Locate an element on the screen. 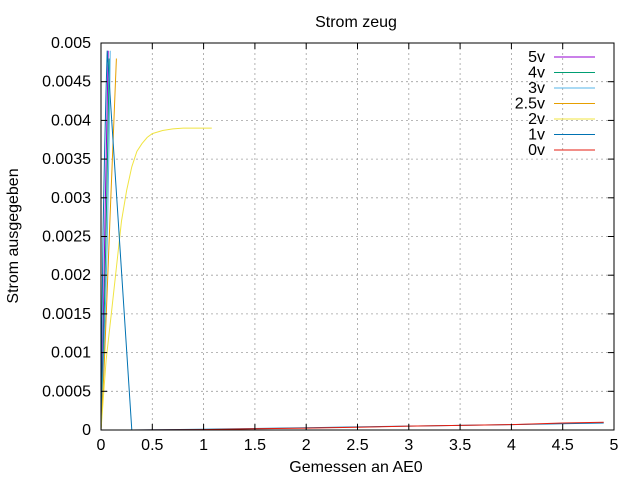 This screenshot has height=480, width=640. x-tick-label: 1.5 is located at coordinates (255, 445).